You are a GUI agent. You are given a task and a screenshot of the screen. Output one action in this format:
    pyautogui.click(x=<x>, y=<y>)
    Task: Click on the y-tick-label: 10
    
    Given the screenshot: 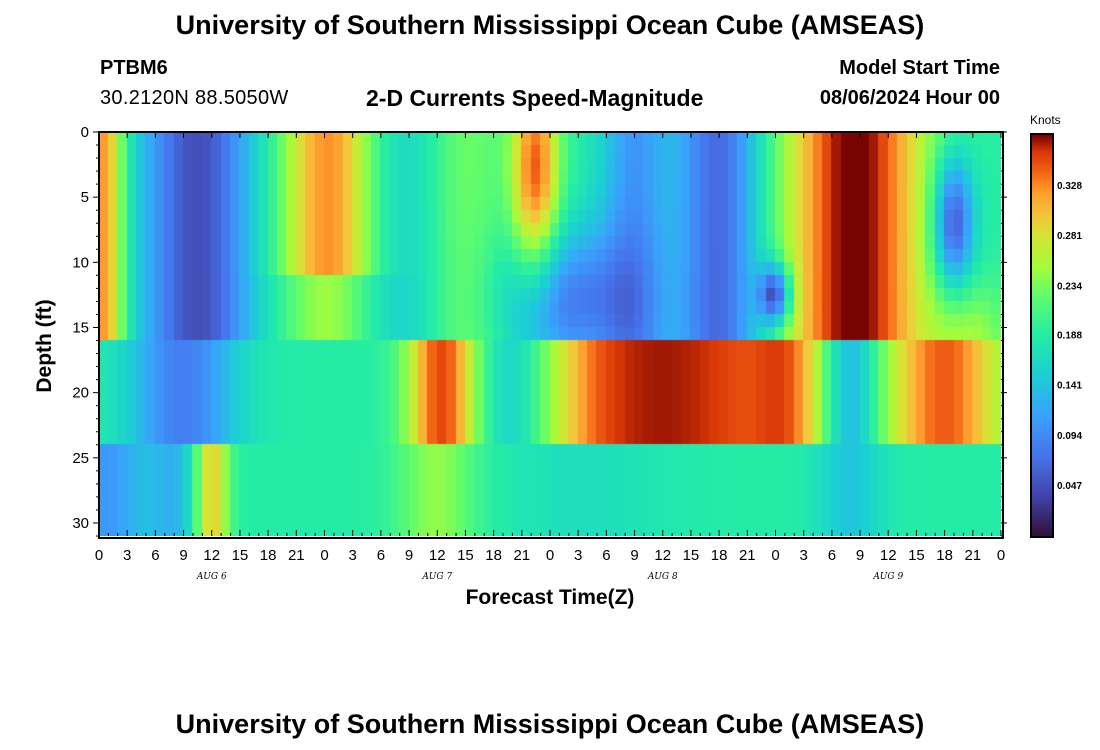 What is the action you would take?
    pyautogui.click(x=80, y=262)
    